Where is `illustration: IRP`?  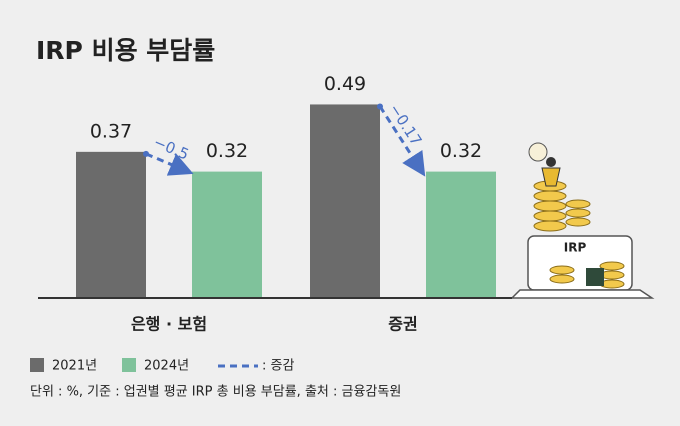
illustration: IRP is located at coordinates (582, 220).